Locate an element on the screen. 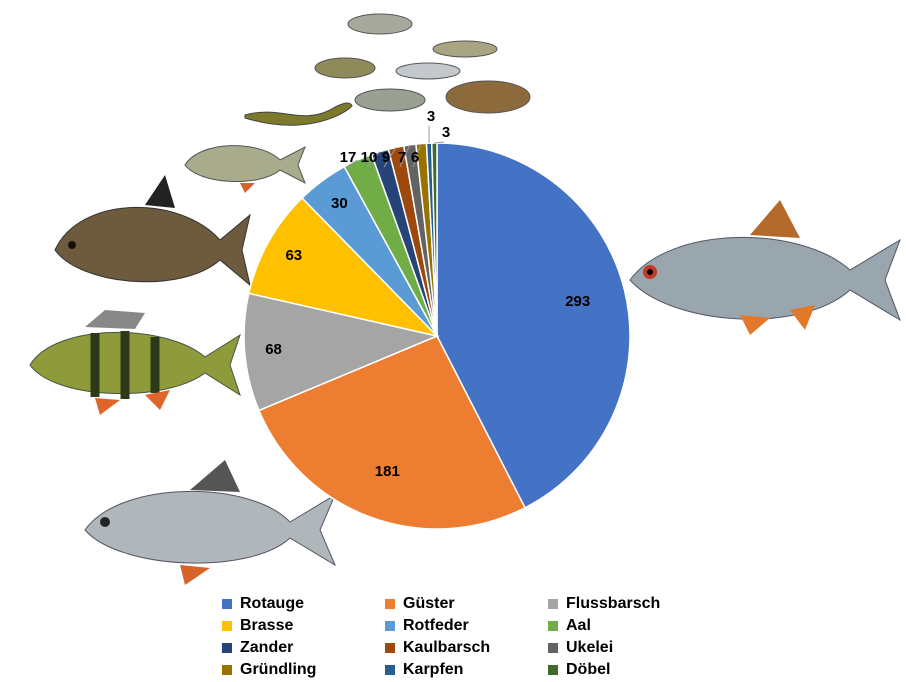 Image resolution: width=906 pixels, height=682 pixels. data-label: 30 is located at coordinates (339, 203).